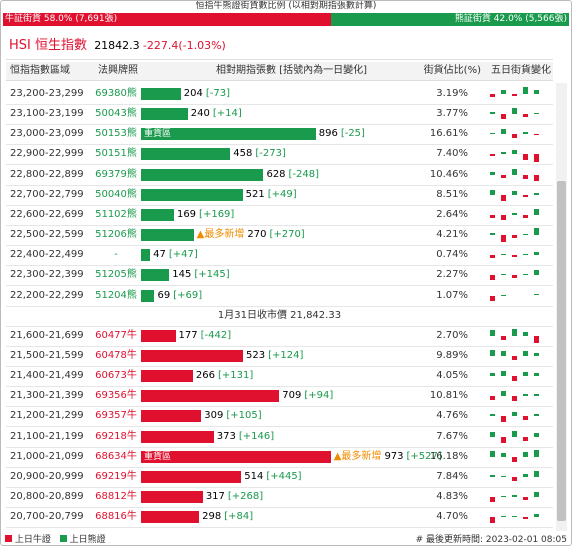 This screenshot has width=572, height=546. I want to click on table-row: 22,500-22,599 51206熊 ▲最多新增 270 [+270] 4.21%, so click(279, 236).